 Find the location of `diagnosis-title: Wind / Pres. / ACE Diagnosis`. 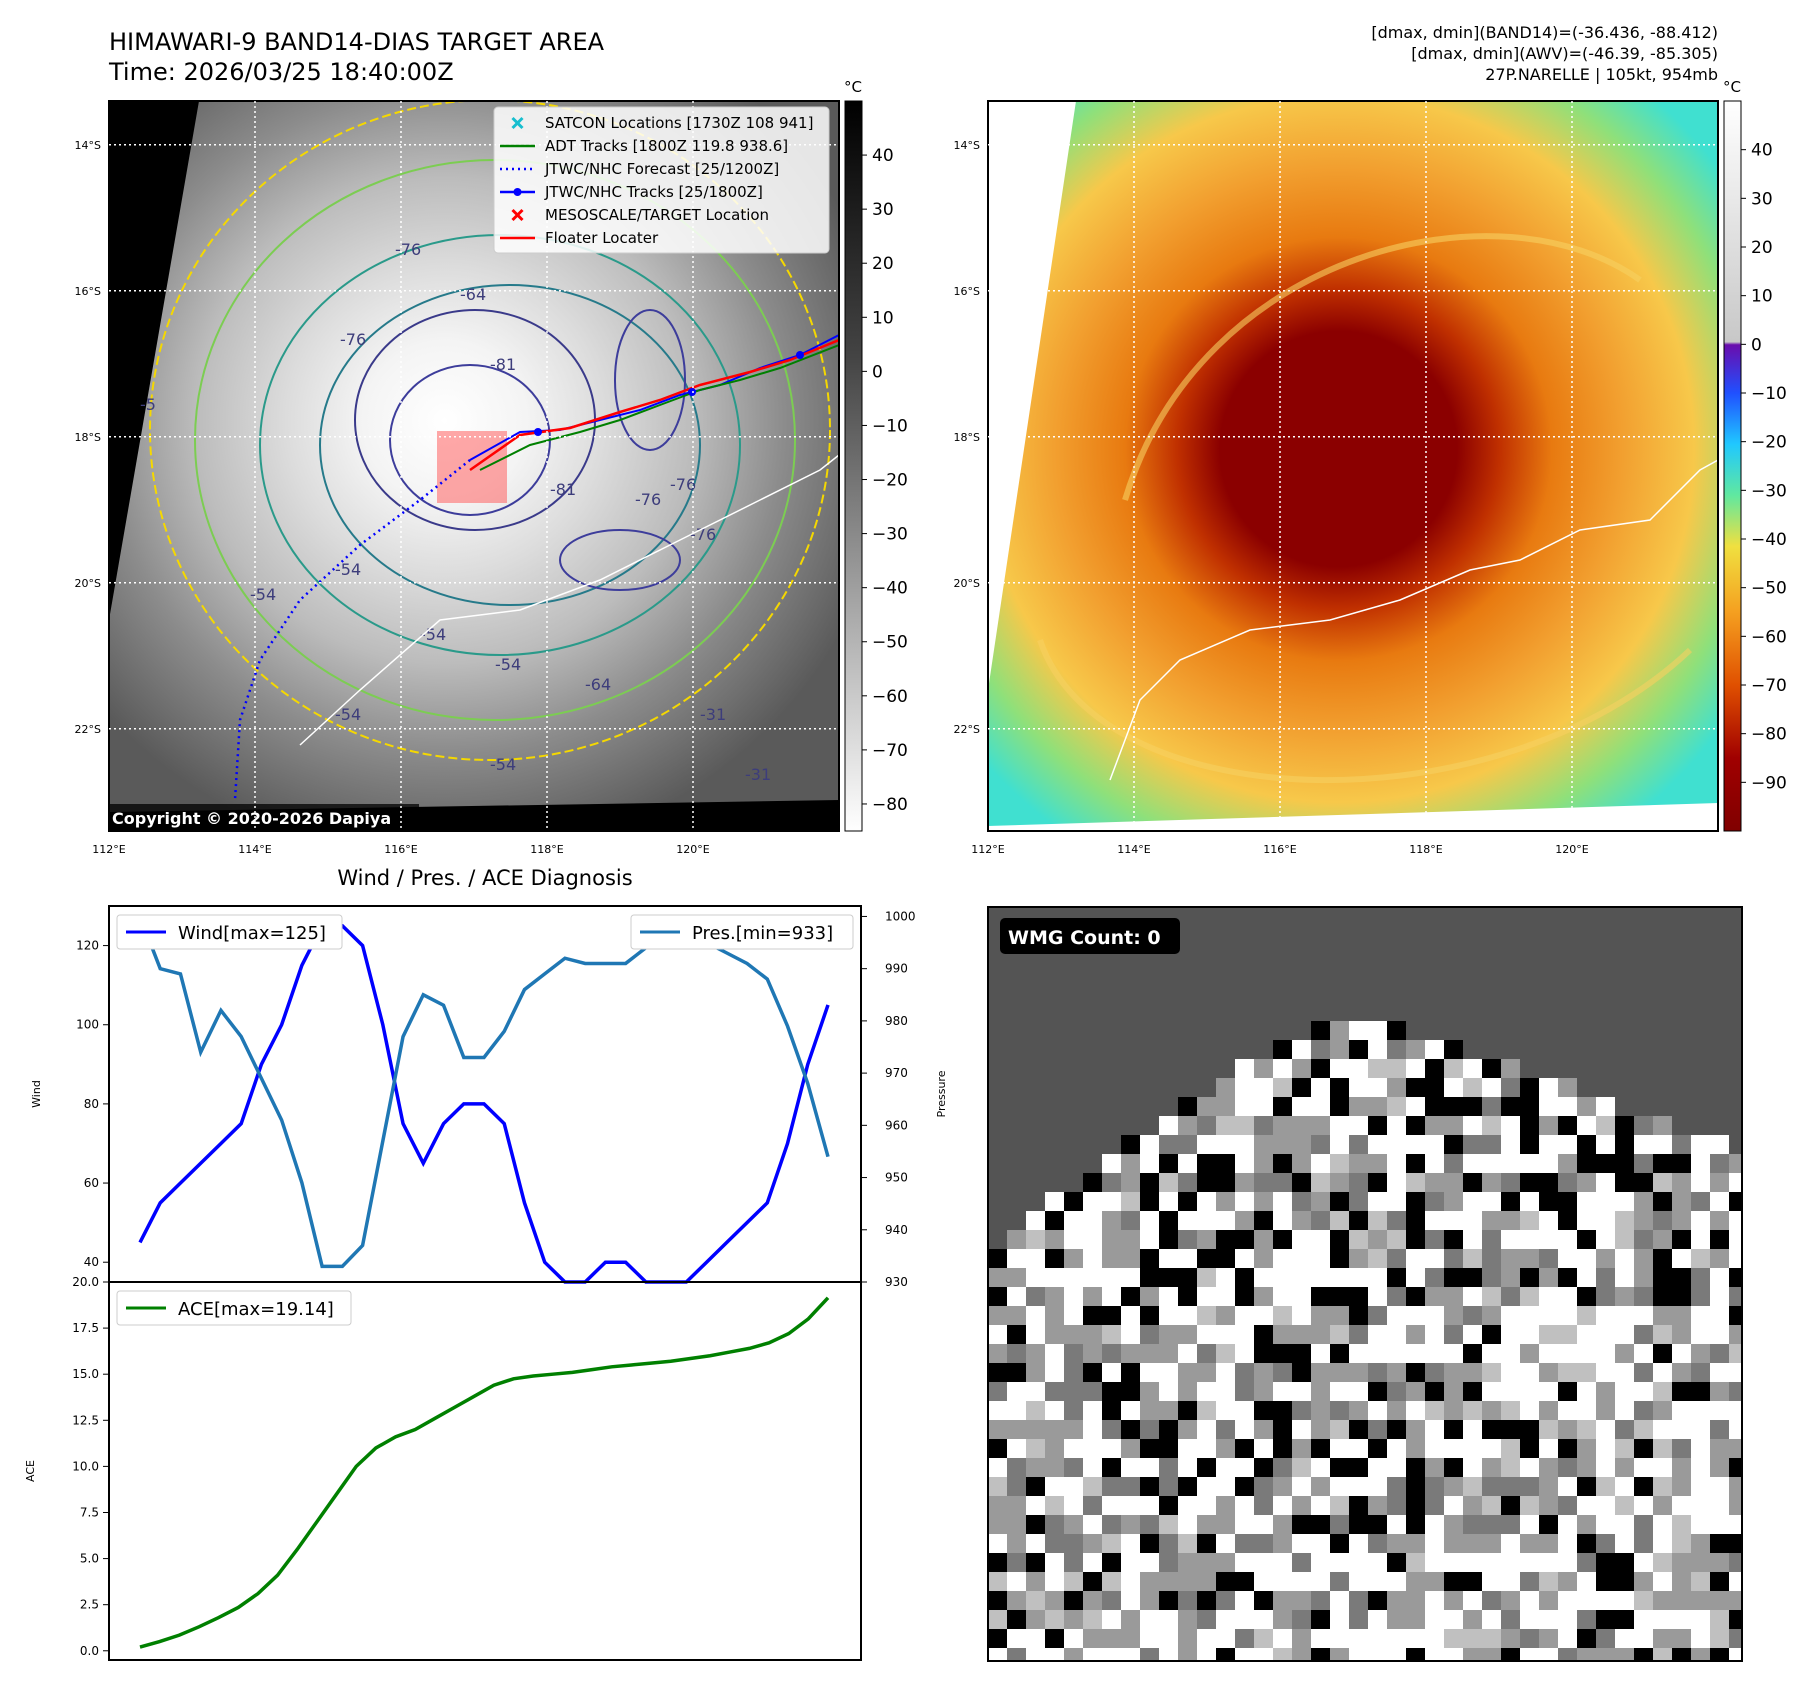

diagnosis-title: Wind / Pres. / ACE Diagnosis is located at coordinates (484, 878).